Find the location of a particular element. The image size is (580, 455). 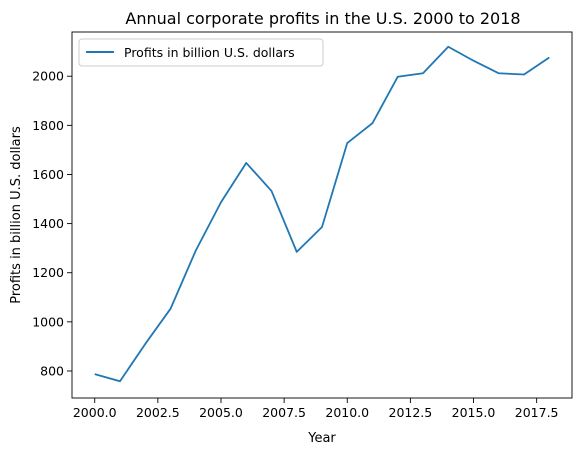

y-tick-label: 800 is located at coordinates (52, 370).